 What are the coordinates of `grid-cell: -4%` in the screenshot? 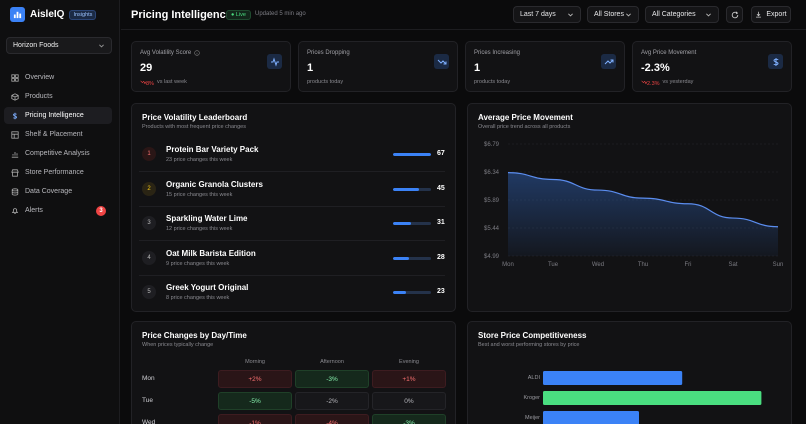 It's located at (332, 419).